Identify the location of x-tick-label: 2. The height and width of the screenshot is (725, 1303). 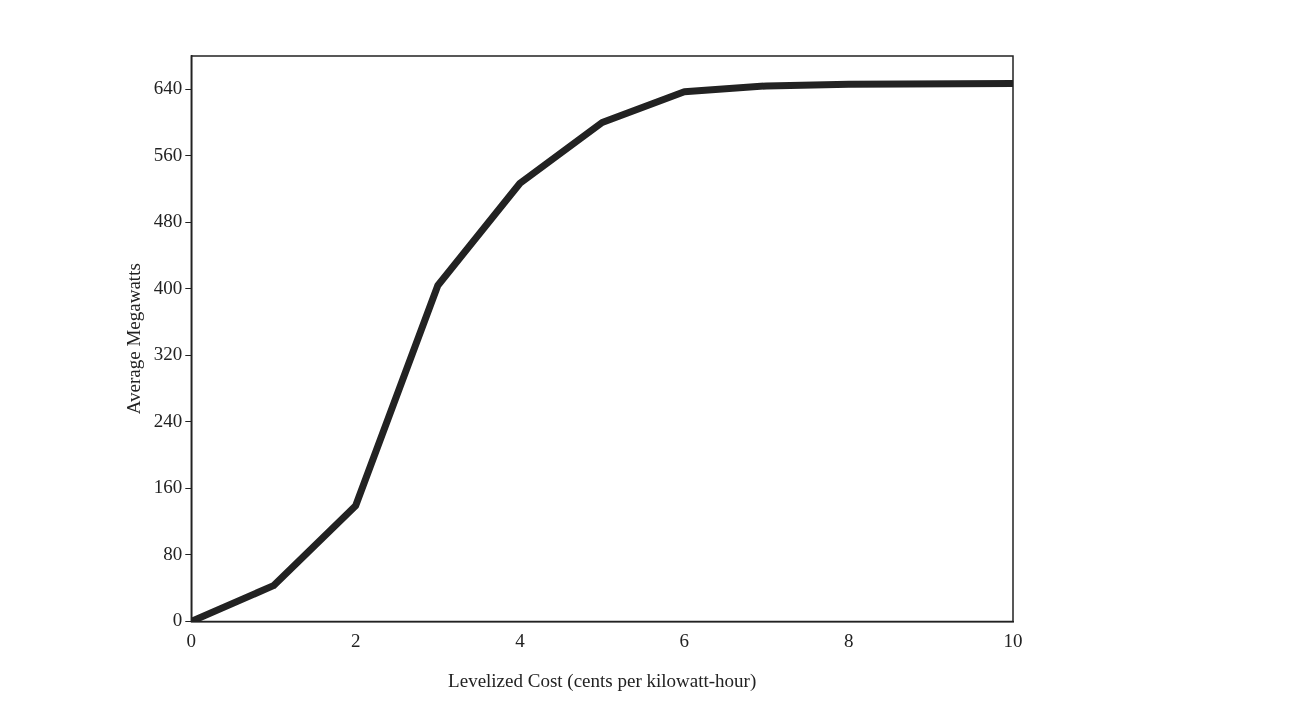
(355, 640).